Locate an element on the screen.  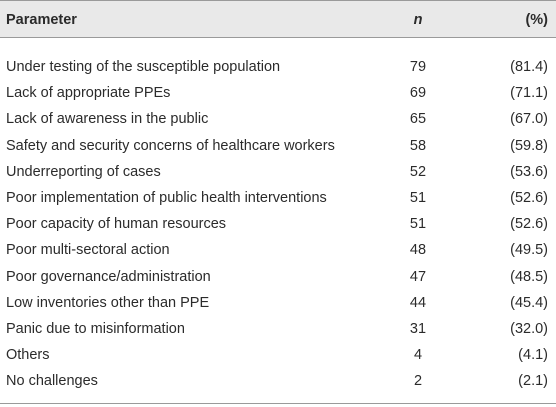
parameter-cell: Underreporting of cases is located at coordinates (83, 171).